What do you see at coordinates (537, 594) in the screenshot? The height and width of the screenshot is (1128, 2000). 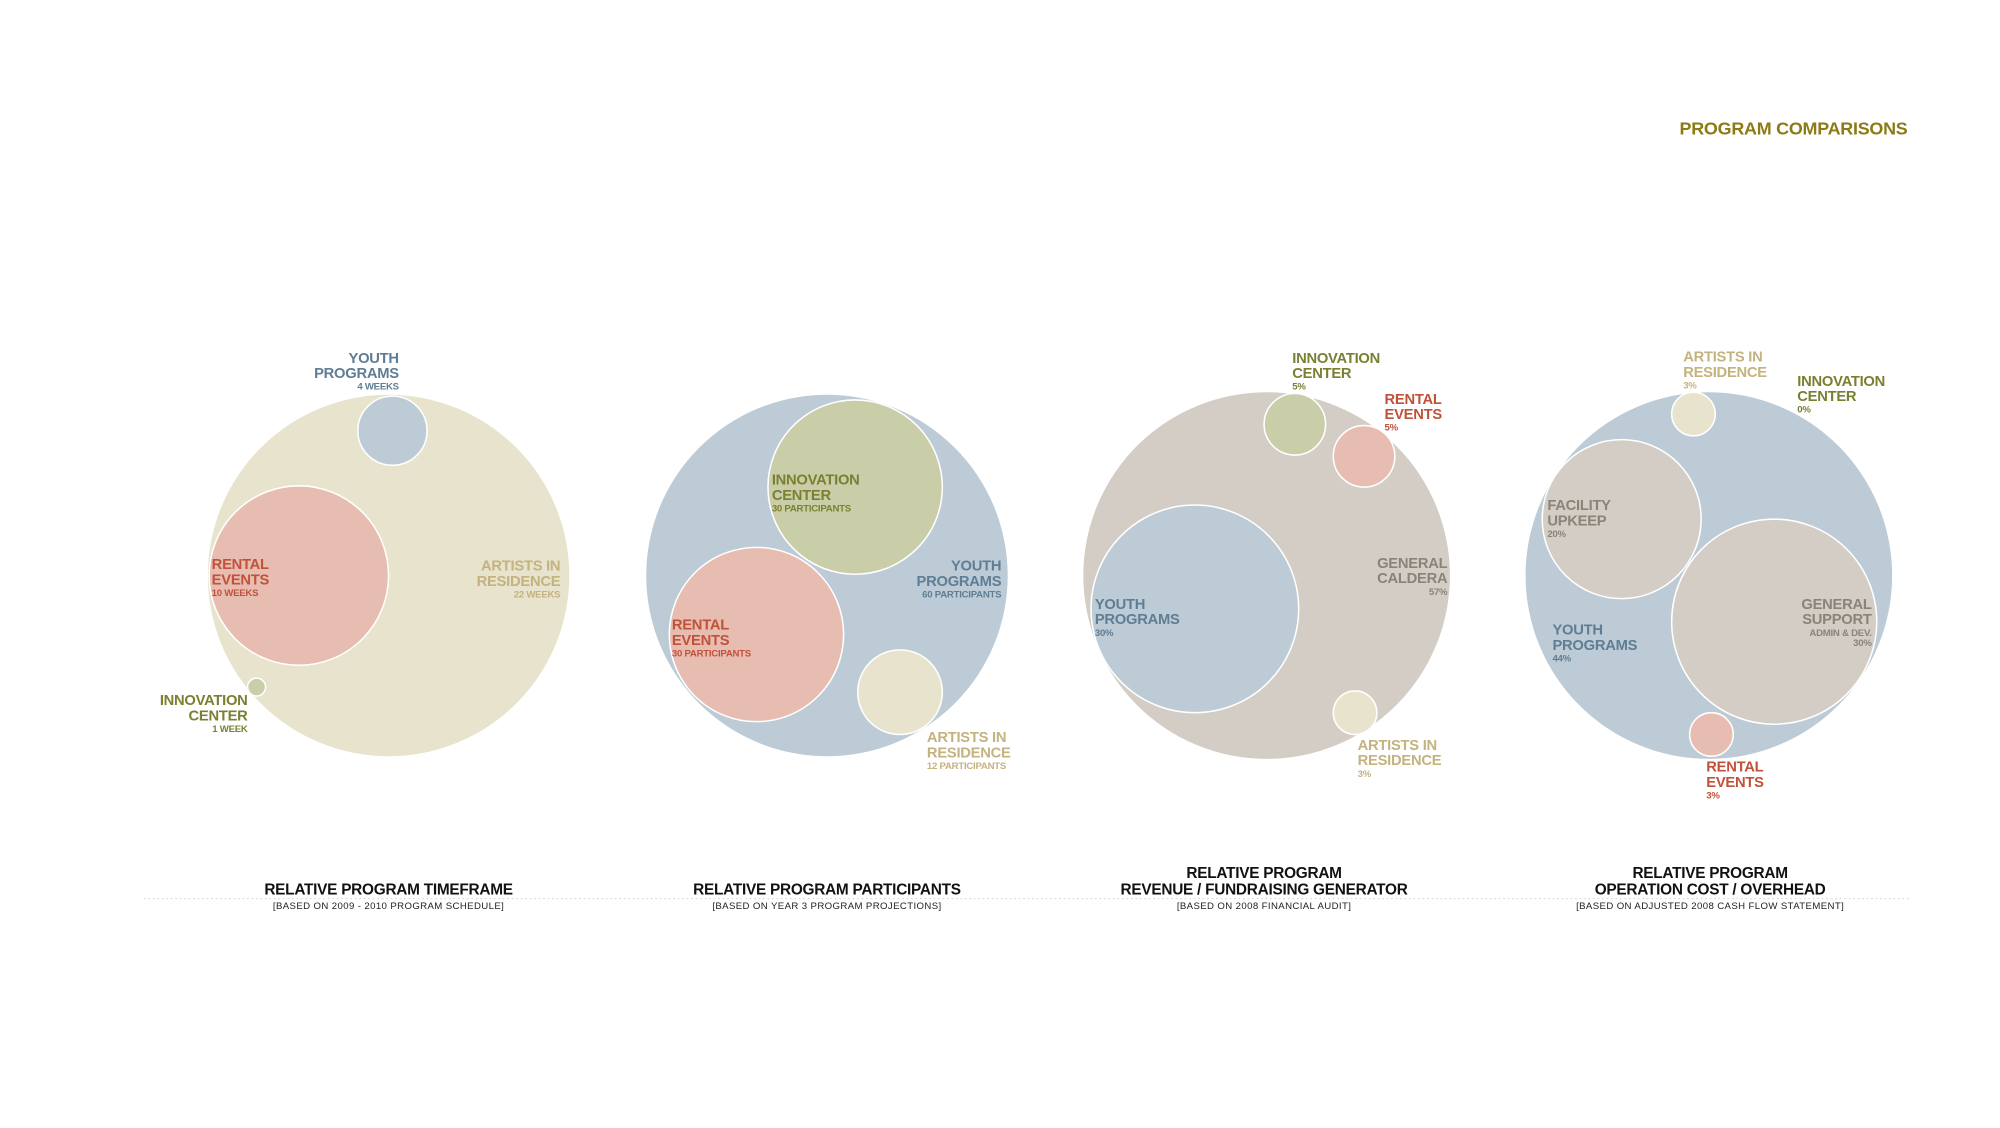 I see `bubble-detail: 22 WEEKS` at bounding box center [537, 594].